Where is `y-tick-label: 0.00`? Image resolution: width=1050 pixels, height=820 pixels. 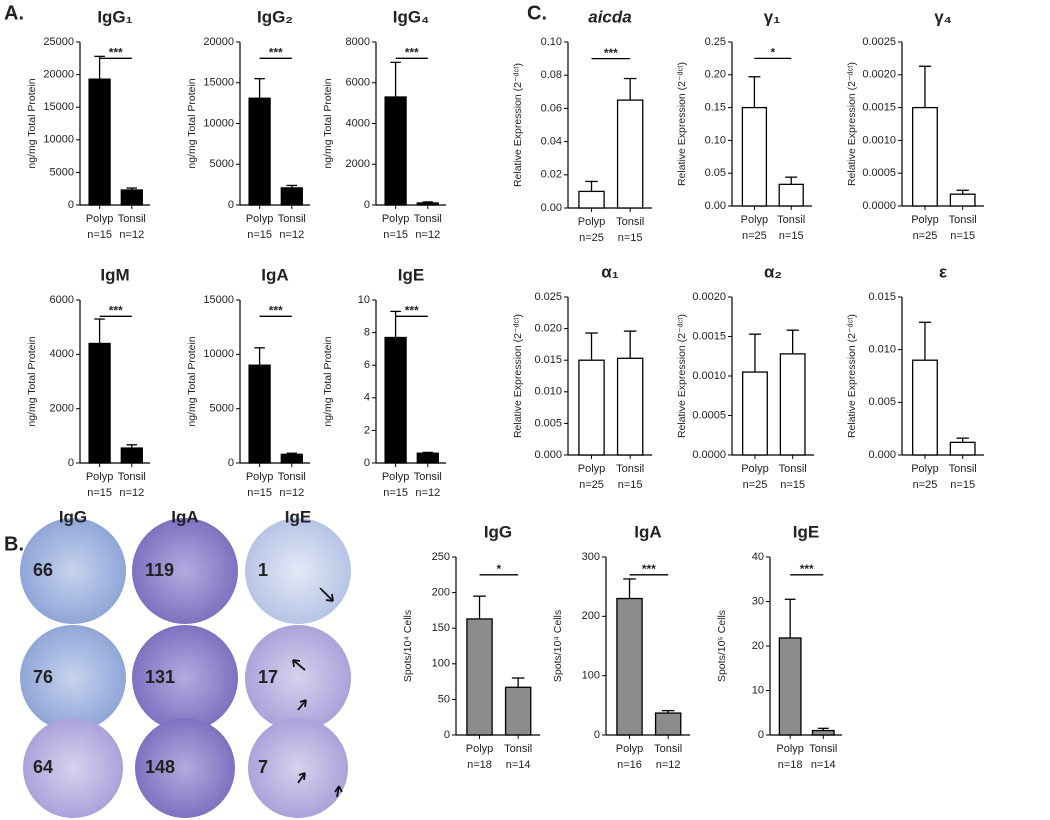
y-tick-label: 0.00 is located at coordinates (715, 206).